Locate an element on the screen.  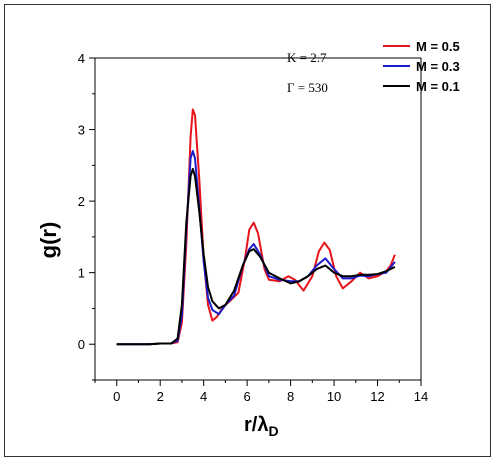
x-tick-label: 8 is located at coordinates (290, 396).